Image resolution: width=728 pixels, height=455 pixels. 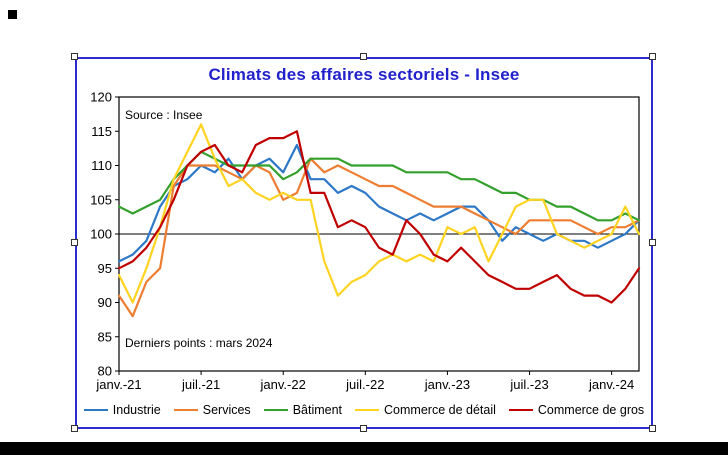 I want to click on legend-item: Commerce de gros, so click(x=576, y=410).